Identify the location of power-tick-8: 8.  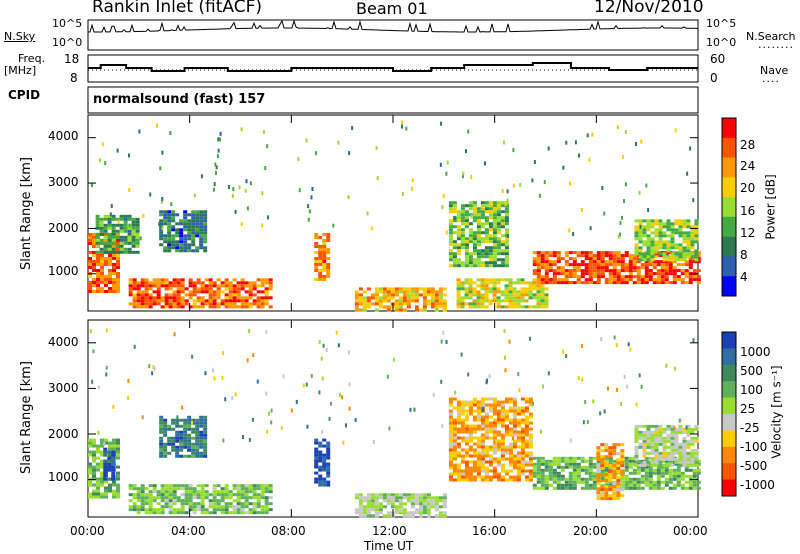
(744, 255).